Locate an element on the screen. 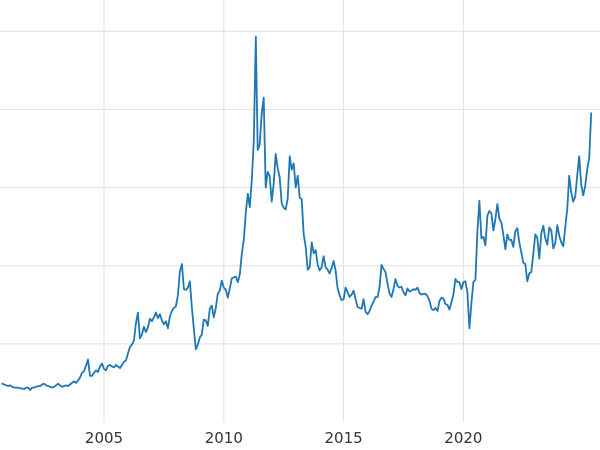 The height and width of the screenshot is (450, 600). x-tick-label: 2015 is located at coordinates (344, 438).